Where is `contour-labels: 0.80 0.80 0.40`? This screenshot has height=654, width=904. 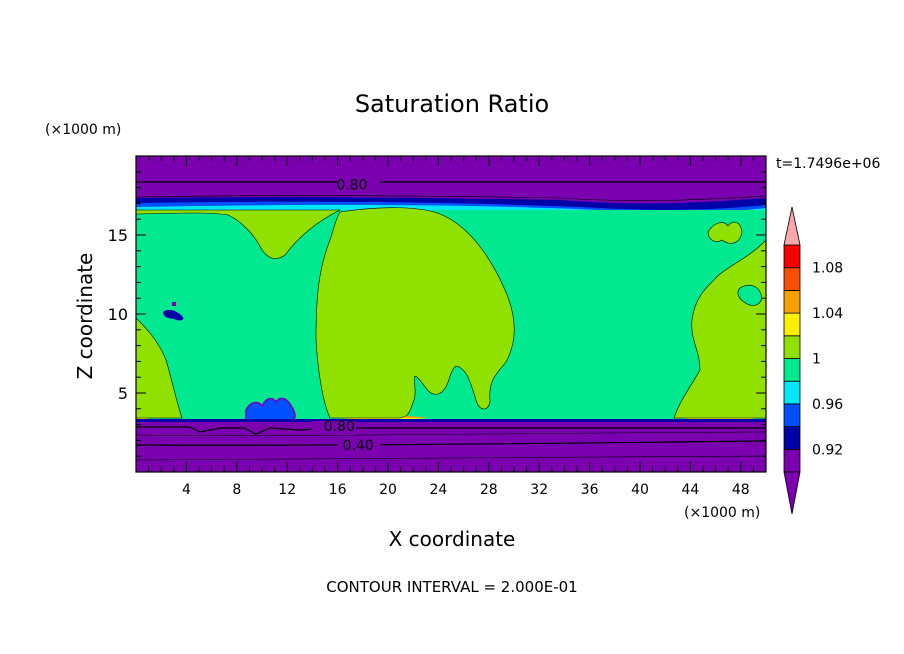 contour-labels: 0.80 0.80 0.40 is located at coordinates (349, 315).